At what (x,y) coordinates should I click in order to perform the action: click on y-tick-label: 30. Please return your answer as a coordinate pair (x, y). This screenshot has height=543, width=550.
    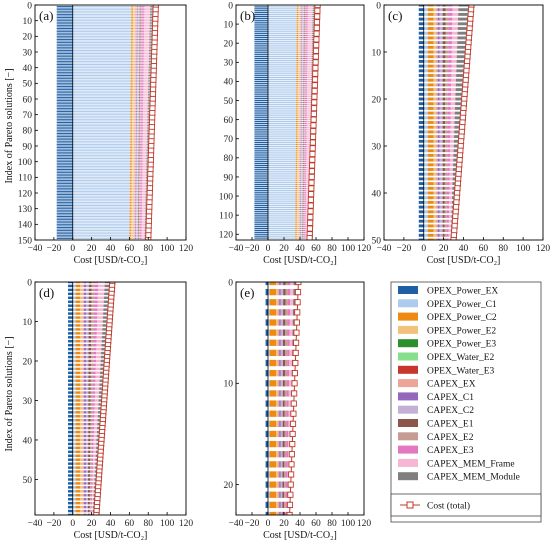
    Looking at the image, I should click on (229, 64).